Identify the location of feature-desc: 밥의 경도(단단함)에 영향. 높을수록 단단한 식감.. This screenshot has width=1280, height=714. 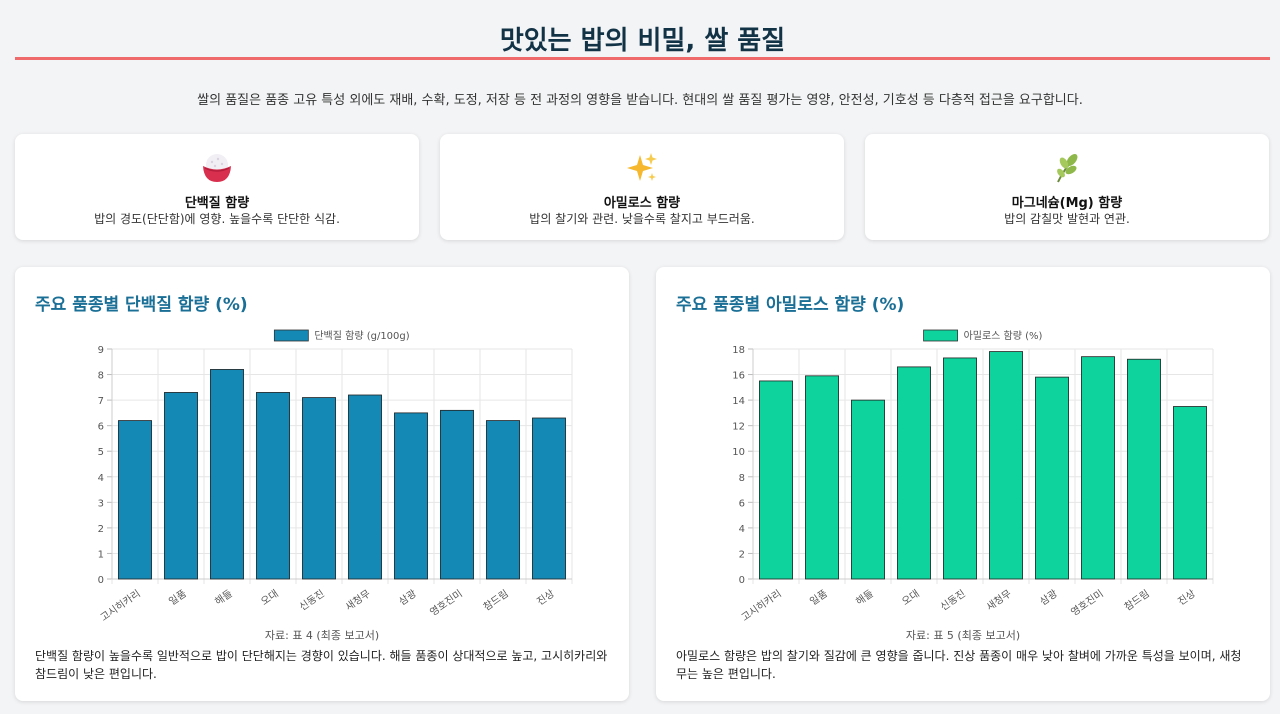
(217, 219).